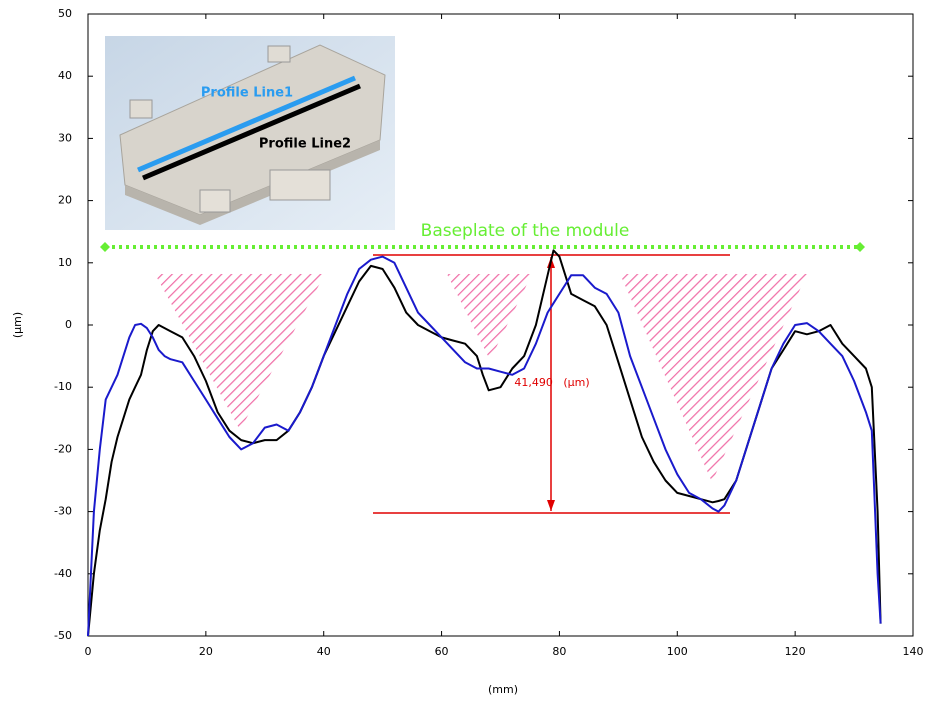  I want to click on x-tick-label: 100, so click(677, 651).